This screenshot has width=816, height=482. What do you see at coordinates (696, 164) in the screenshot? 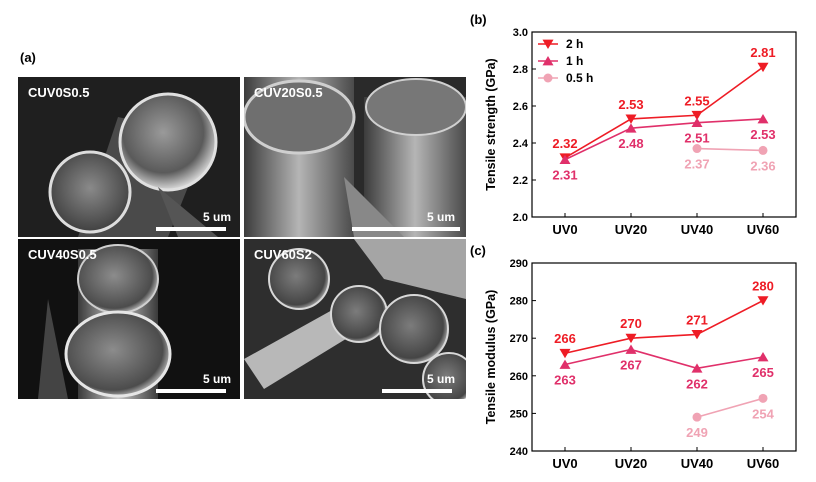
I see `data-label: 2.37` at bounding box center [696, 164].